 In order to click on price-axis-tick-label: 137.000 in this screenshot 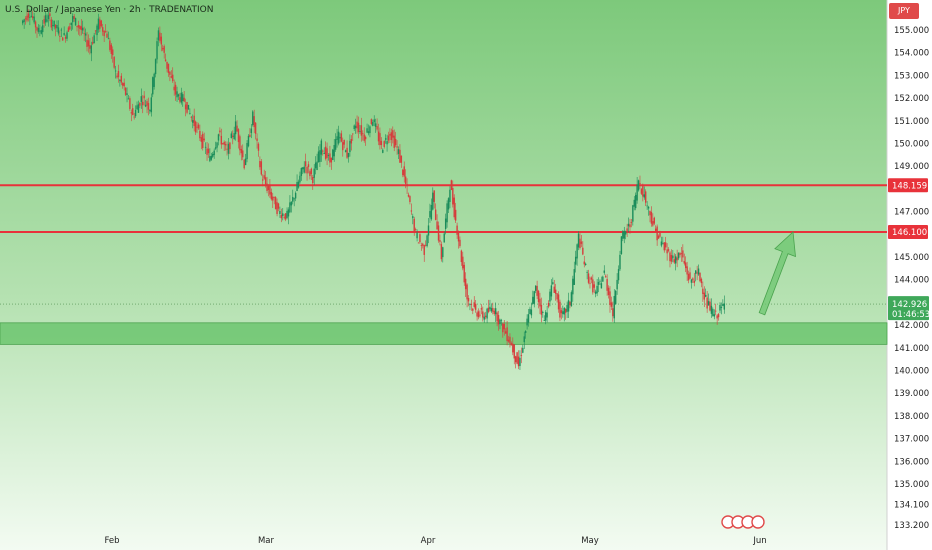, I will do `click(911, 440)`.